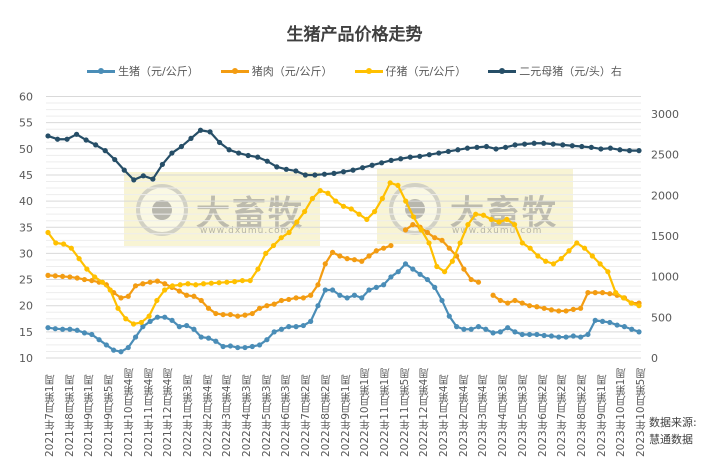 Image resolution: width=709 pixels, height=468 pixels. What do you see at coordinates (555, 71) in the screenshot?
I see `legend-item-sow: 二元母猪（元/头）右` at bounding box center [555, 71].